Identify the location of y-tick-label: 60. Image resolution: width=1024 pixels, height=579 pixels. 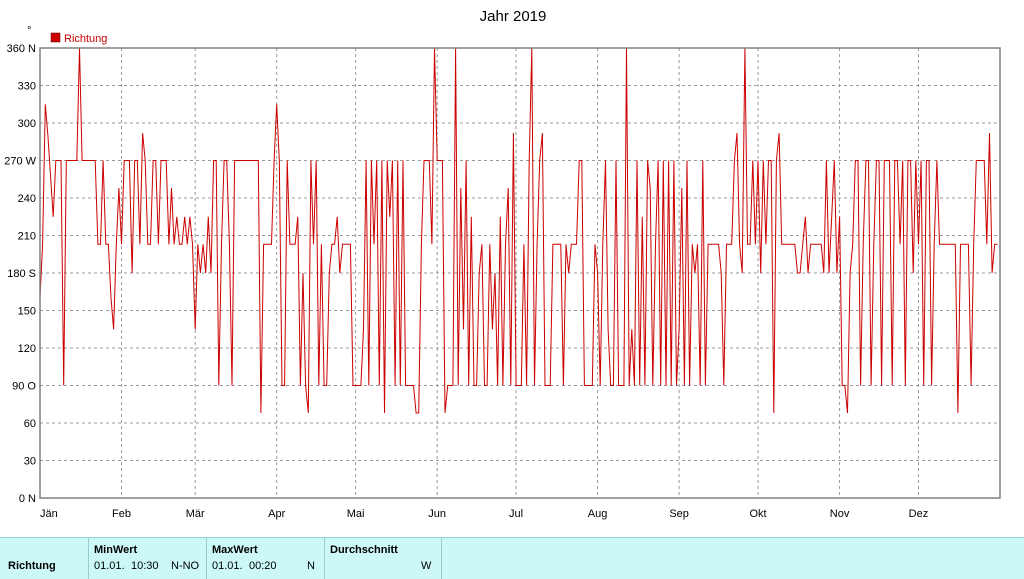
(30, 424).